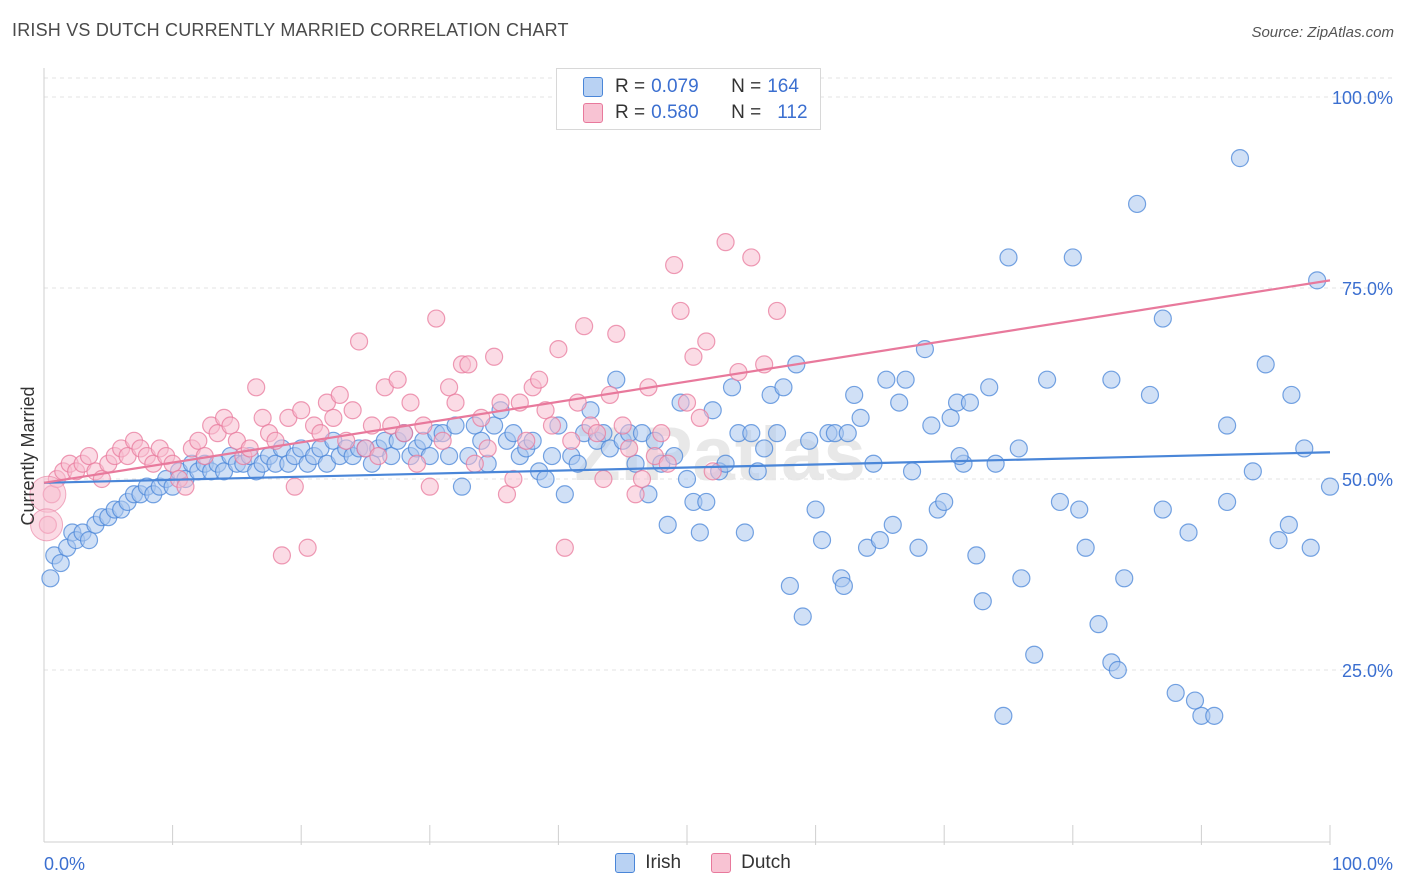  Describe the element at coordinates (1367, 671) in the screenshot. I see `y-tick-label: 25.0%` at that location.